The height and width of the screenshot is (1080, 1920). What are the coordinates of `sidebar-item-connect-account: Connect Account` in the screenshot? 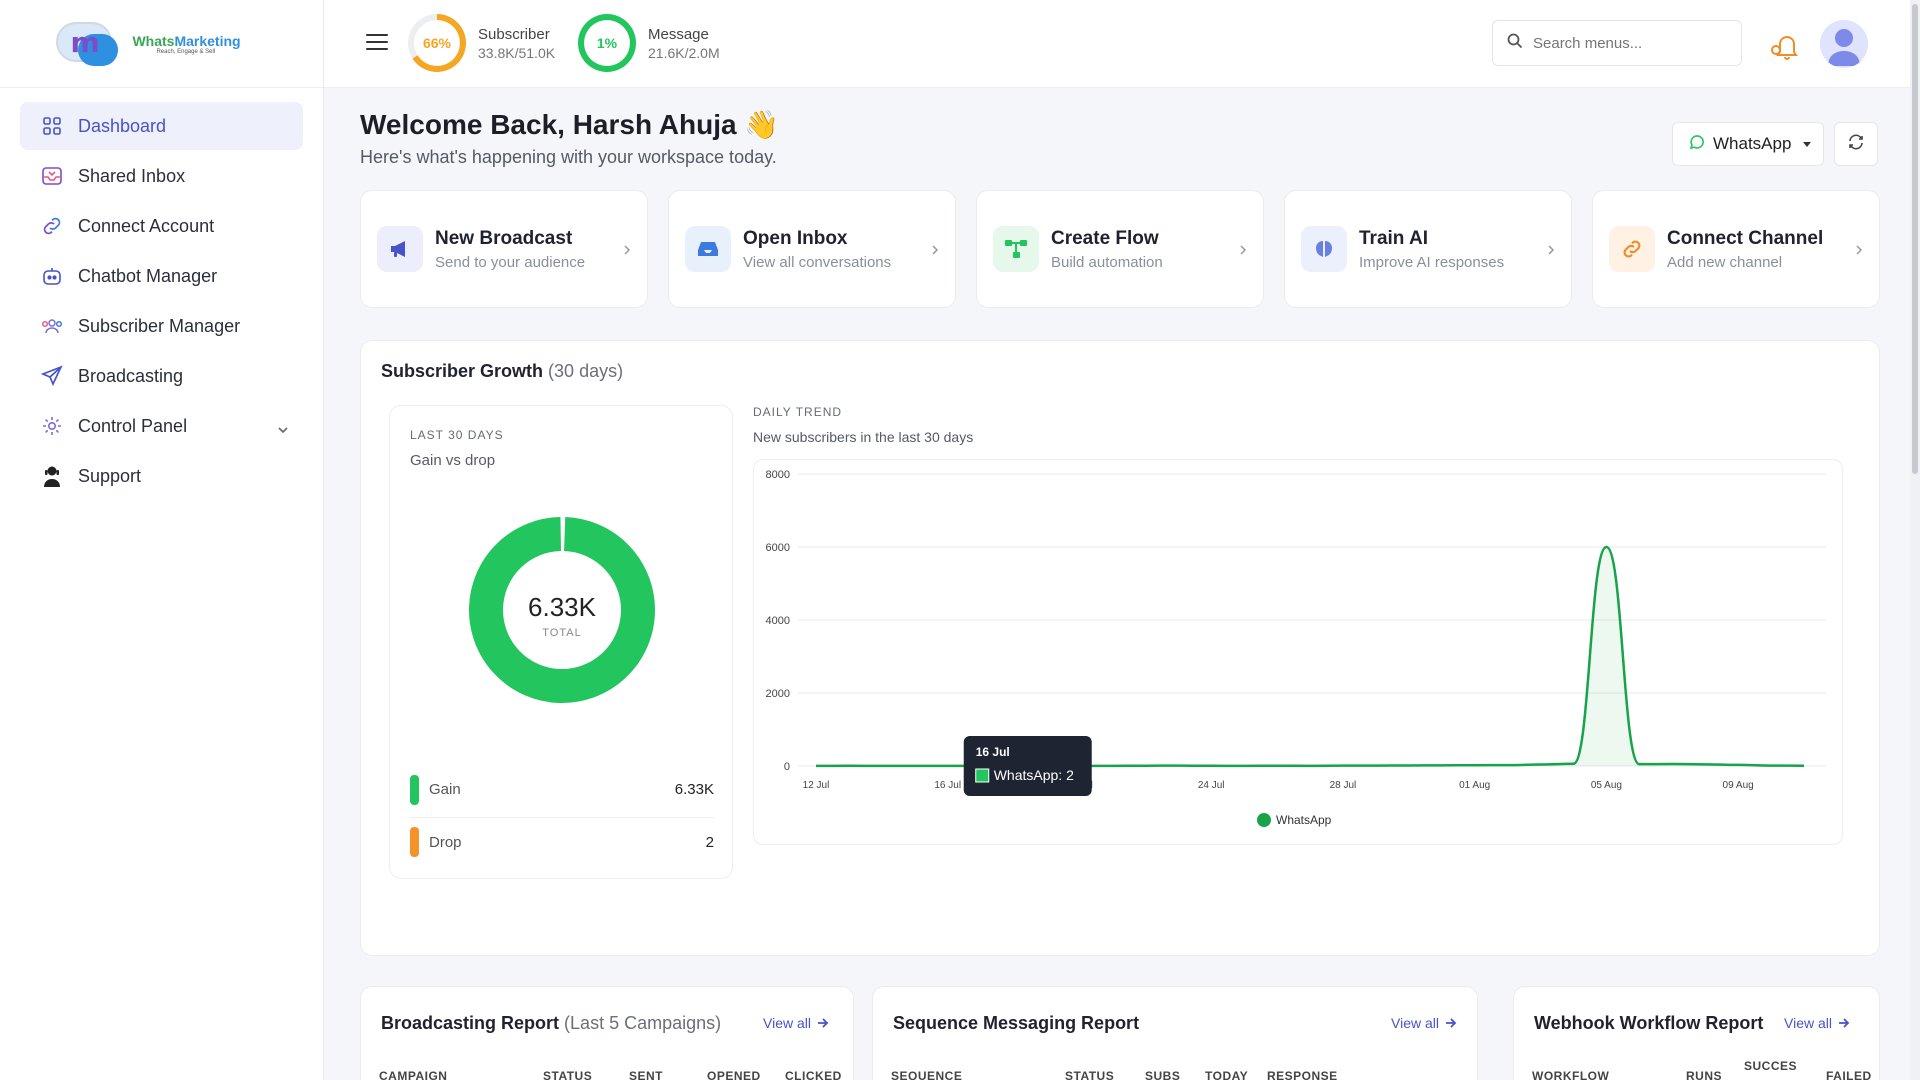 It's located at (161, 226).